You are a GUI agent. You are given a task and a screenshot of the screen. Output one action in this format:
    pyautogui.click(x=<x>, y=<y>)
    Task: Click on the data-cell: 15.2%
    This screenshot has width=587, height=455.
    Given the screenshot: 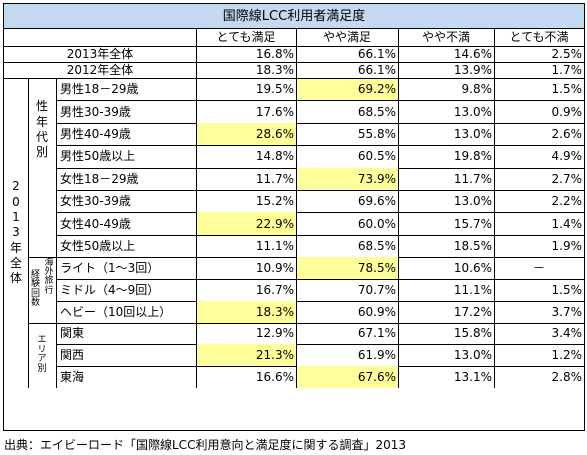 What is the action you would take?
    pyautogui.click(x=274, y=201)
    